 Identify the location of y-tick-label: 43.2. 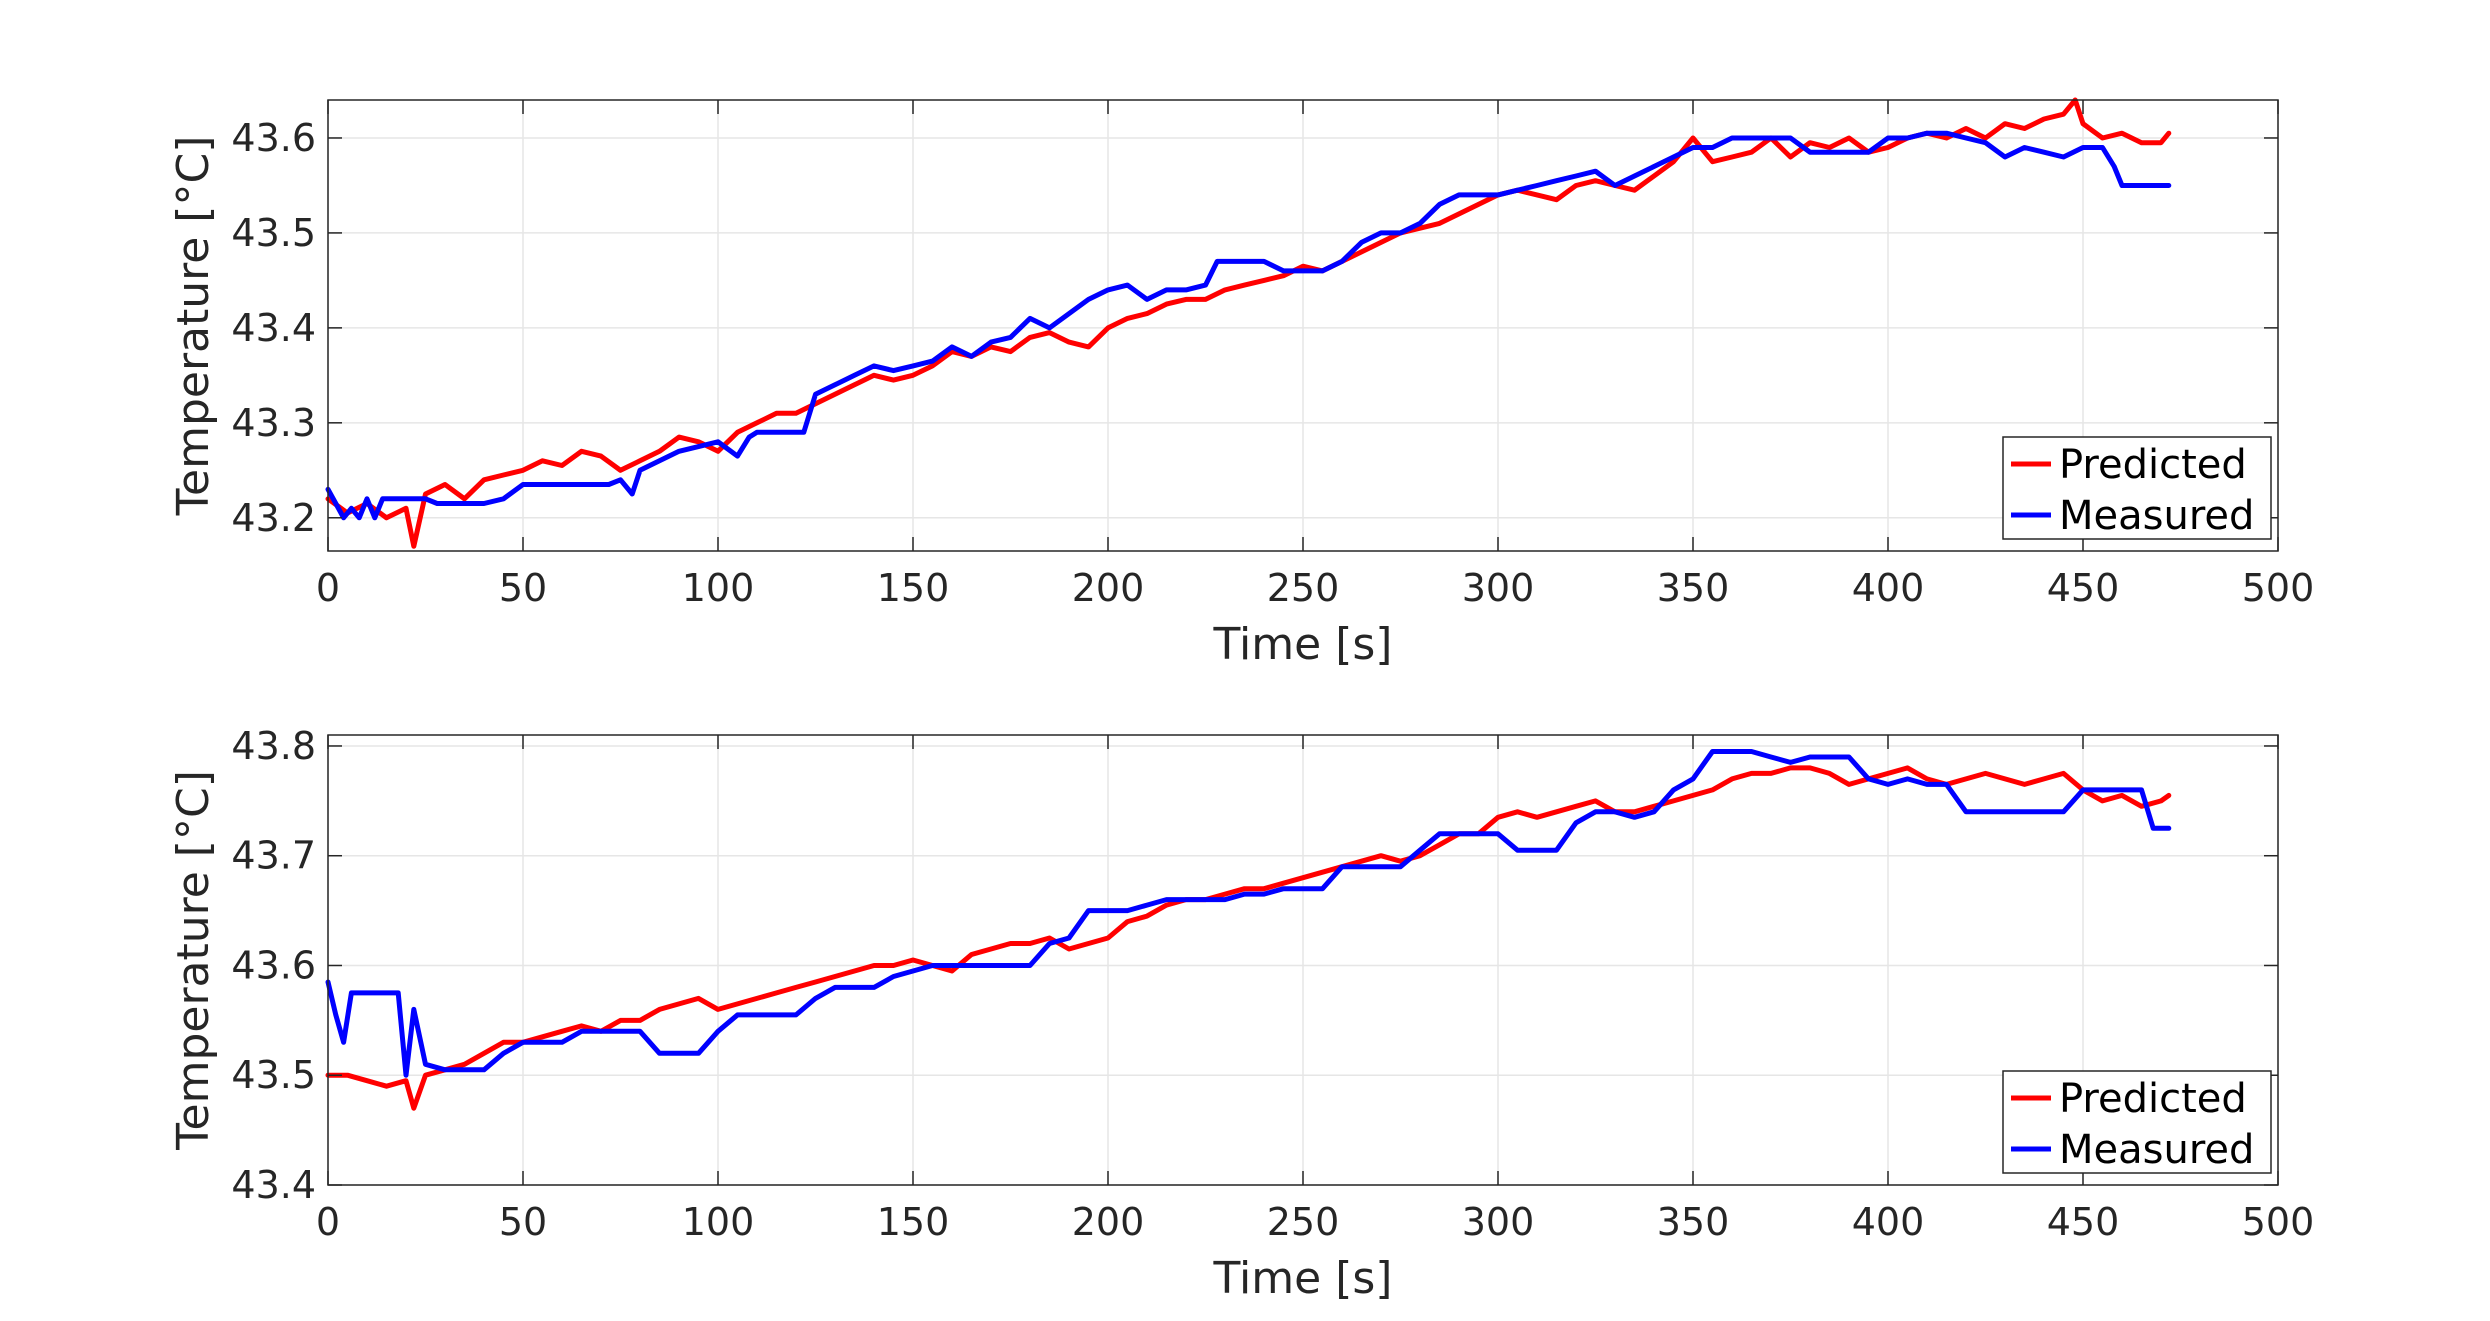
(273, 518).